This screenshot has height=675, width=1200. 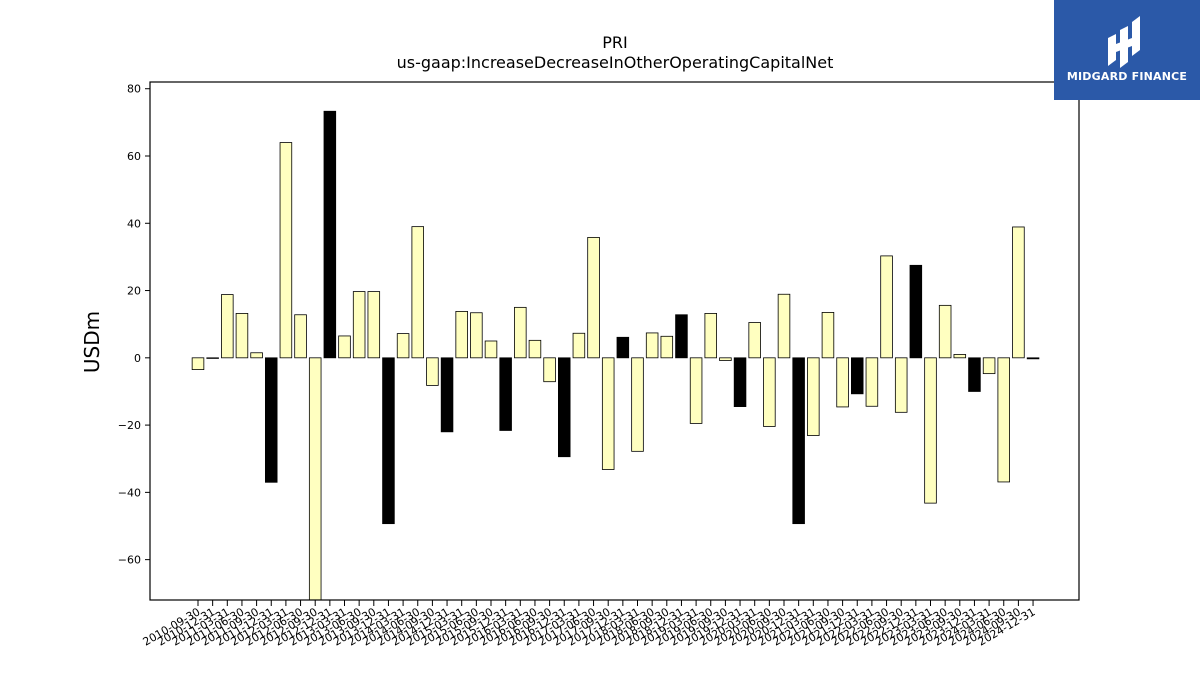 What do you see at coordinates (137, 358) in the screenshot?
I see `y-tick-label: 0` at bounding box center [137, 358].